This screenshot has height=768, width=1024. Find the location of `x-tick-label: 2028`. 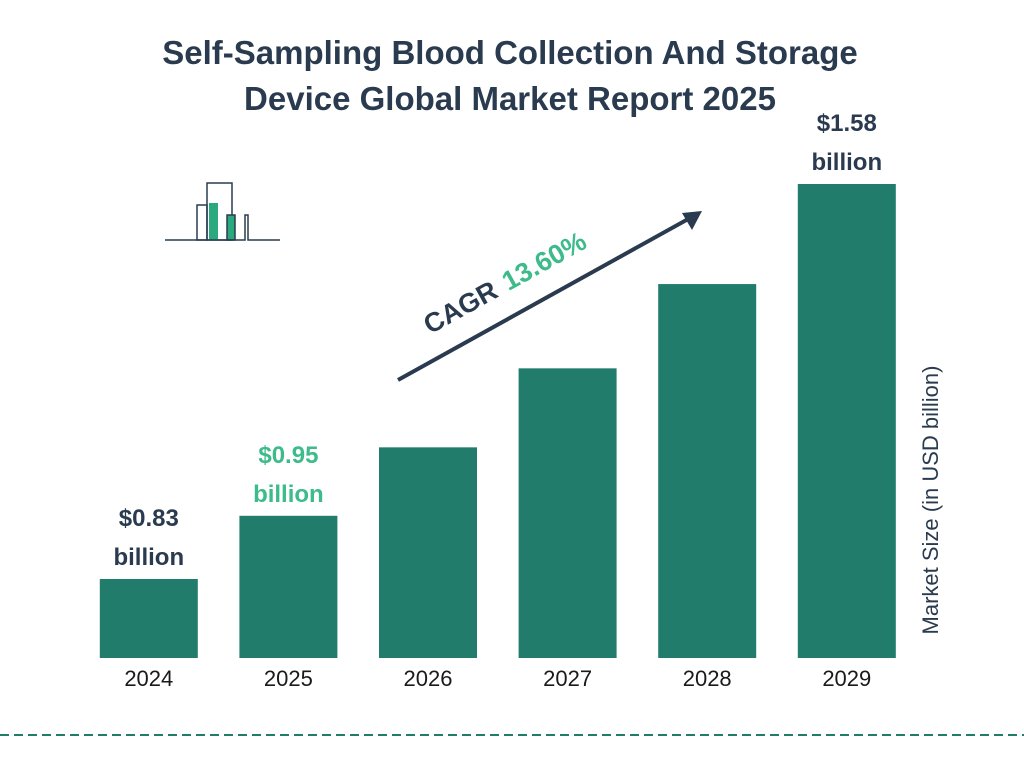

x-tick-label: 2028 is located at coordinates (707, 678).